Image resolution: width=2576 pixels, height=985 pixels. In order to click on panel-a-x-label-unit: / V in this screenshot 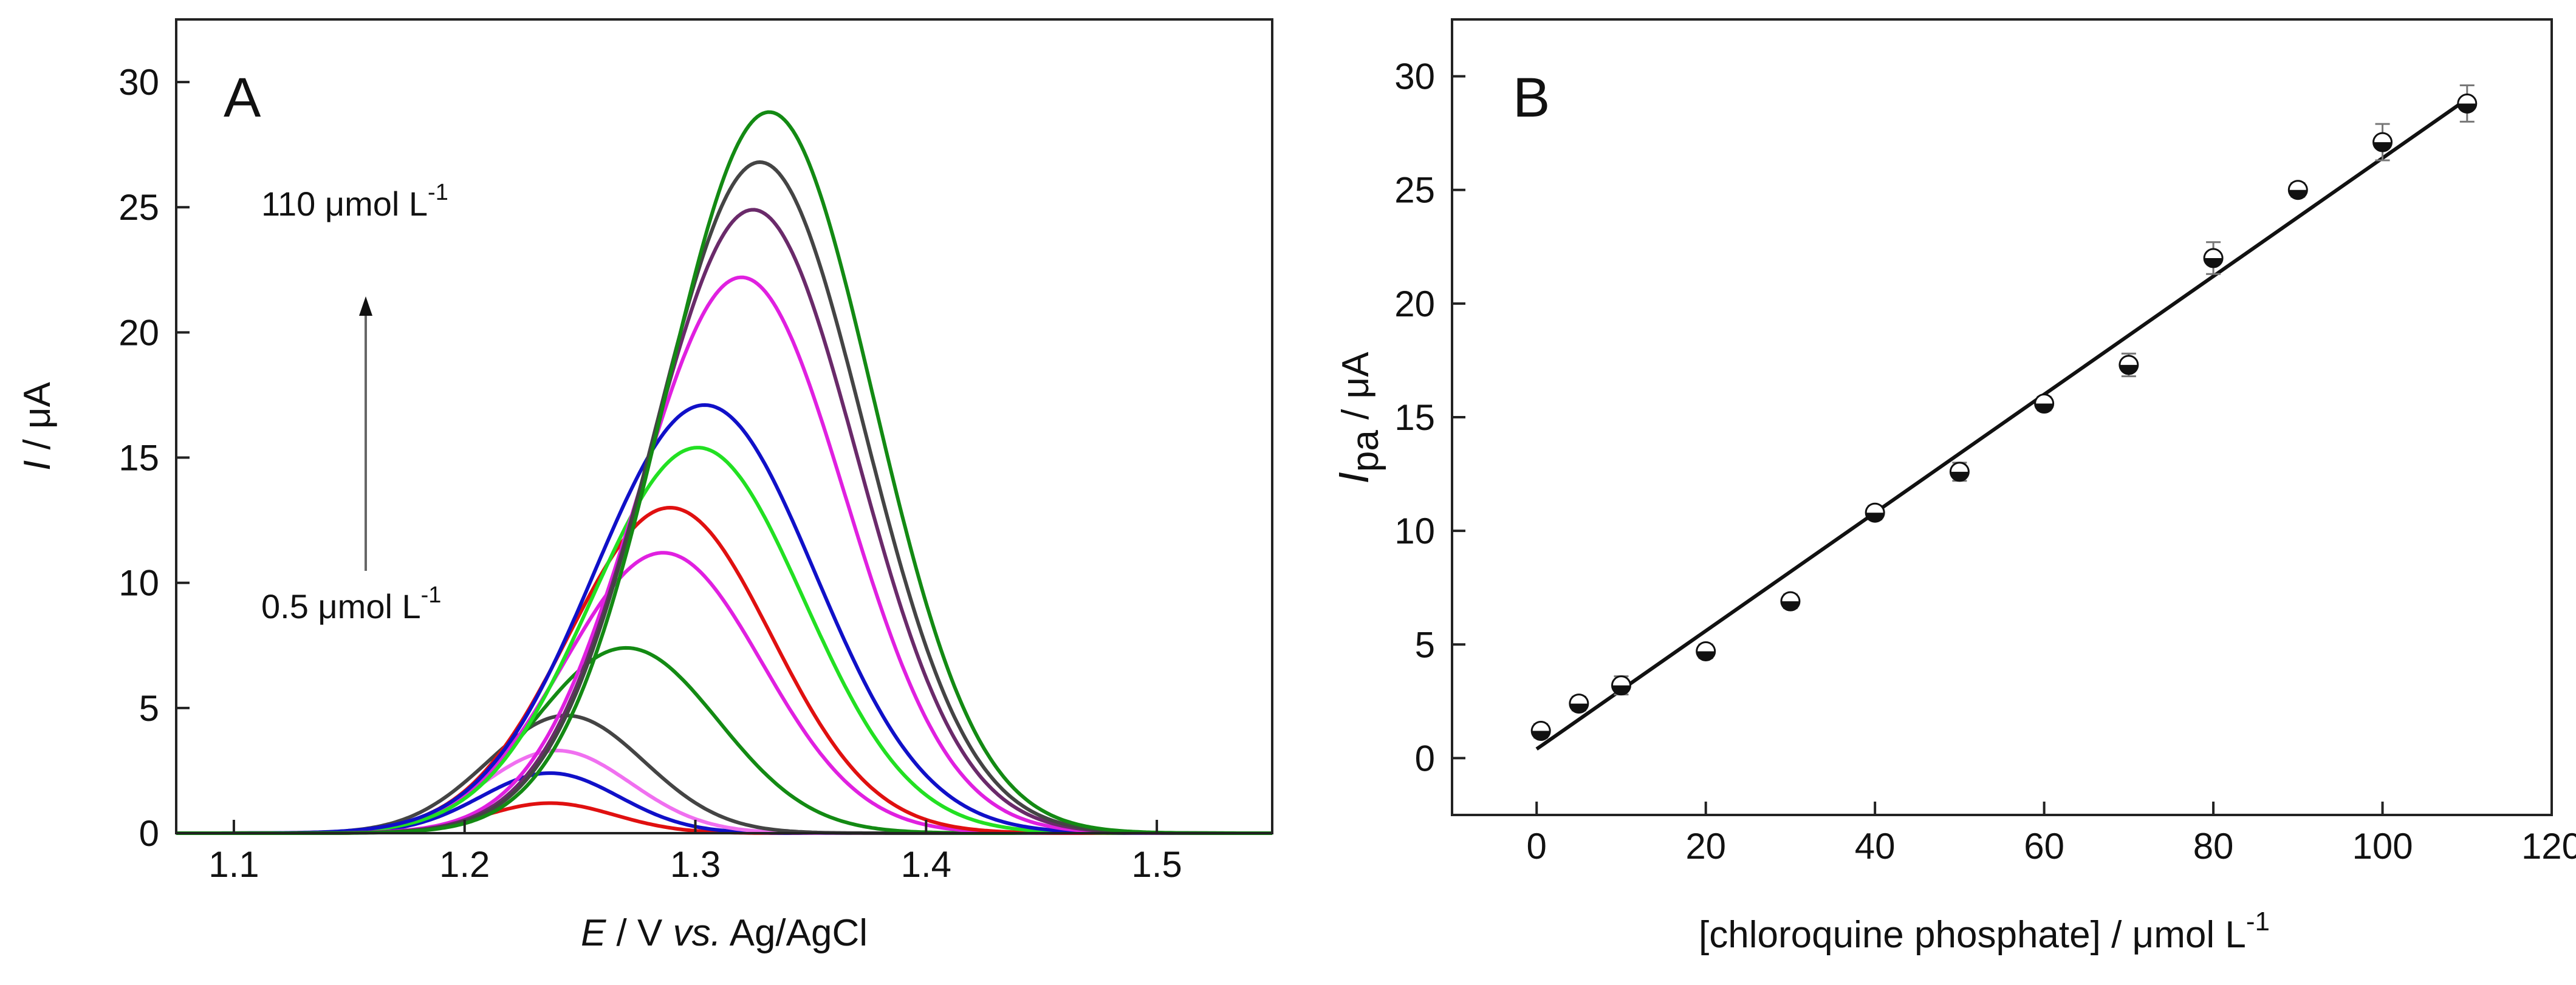, I will do `click(639, 933)`.